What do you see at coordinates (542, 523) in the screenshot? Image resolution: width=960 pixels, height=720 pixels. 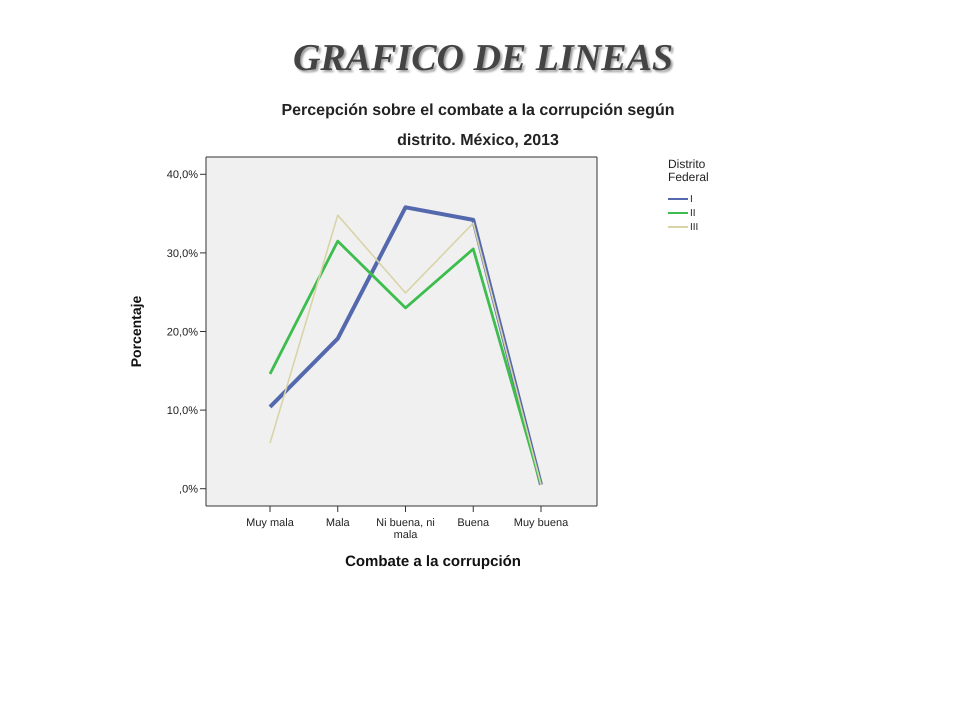 I see `x-tick-label: Muy buena` at bounding box center [542, 523].